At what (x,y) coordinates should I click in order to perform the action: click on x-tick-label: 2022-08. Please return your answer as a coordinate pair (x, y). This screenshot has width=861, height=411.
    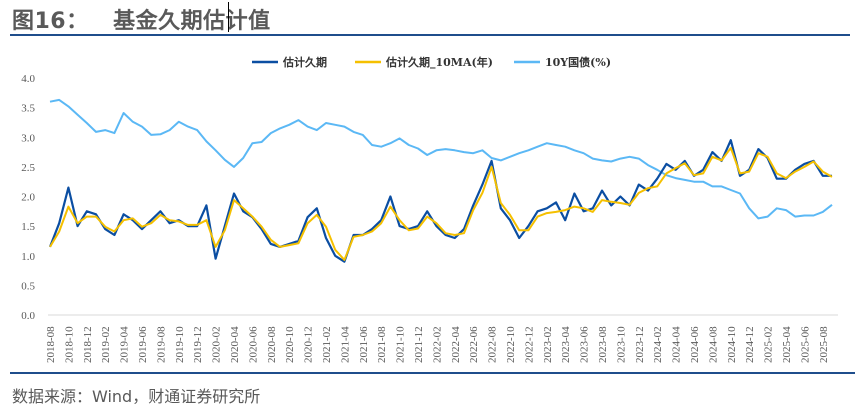
    Looking at the image, I should click on (493, 344).